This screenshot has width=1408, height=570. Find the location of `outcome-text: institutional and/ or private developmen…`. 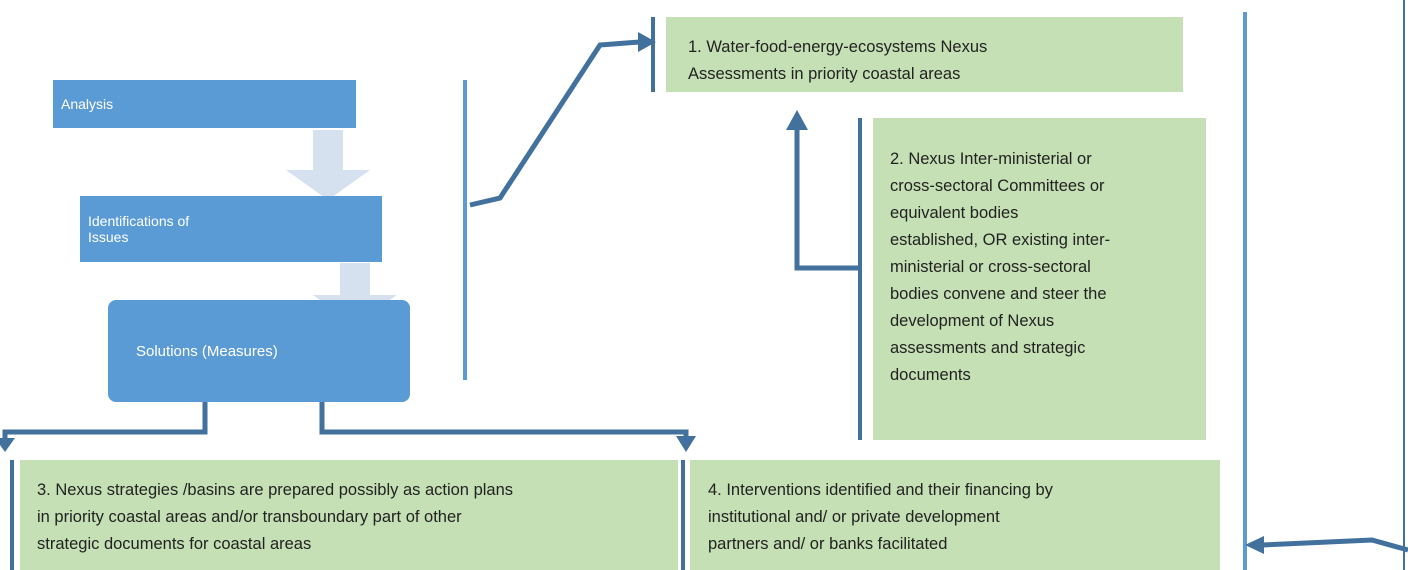

outcome-text: institutional and/ or private developmen… is located at coordinates (854, 517).